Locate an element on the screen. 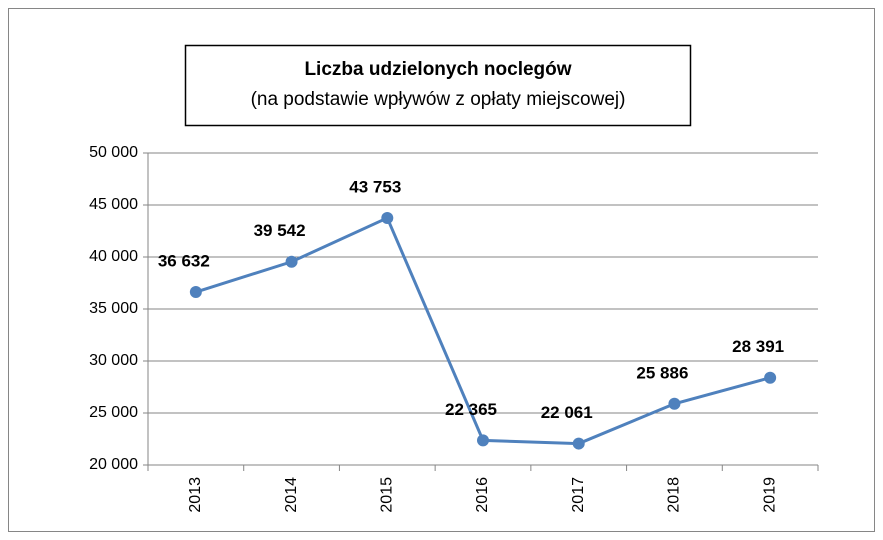  data-label: 39 542 is located at coordinates (280, 230).